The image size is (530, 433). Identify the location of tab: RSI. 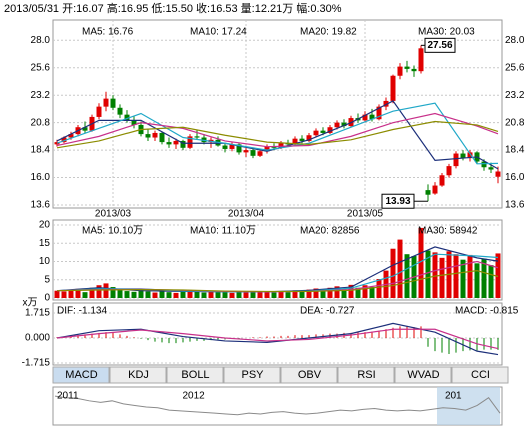
(366, 375).